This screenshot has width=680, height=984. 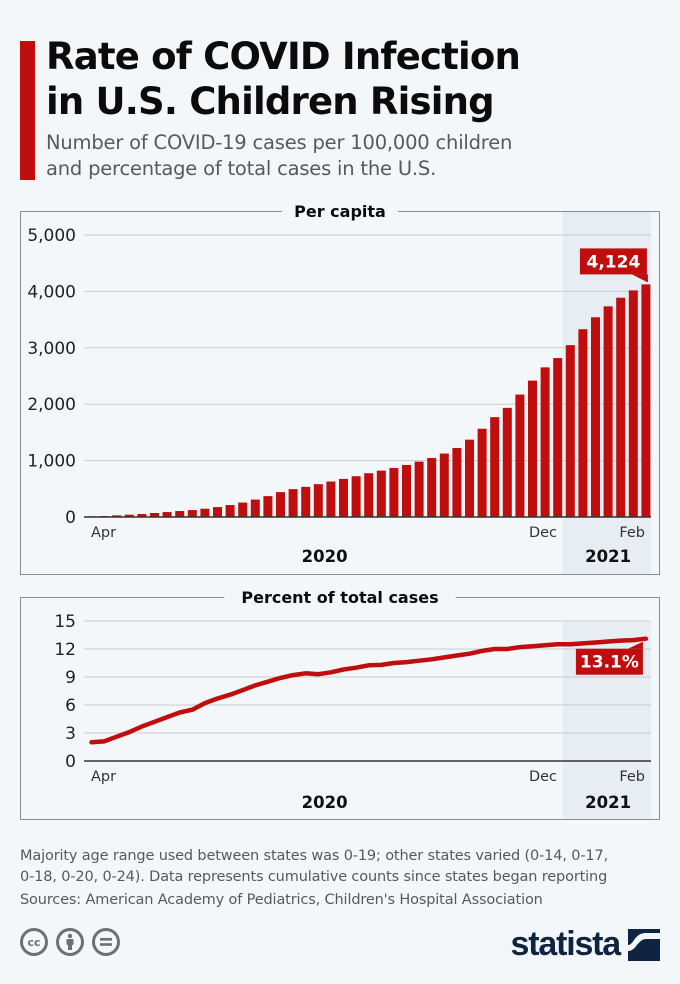 I want to click on brand-name: statista, so click(x=566, y=944).